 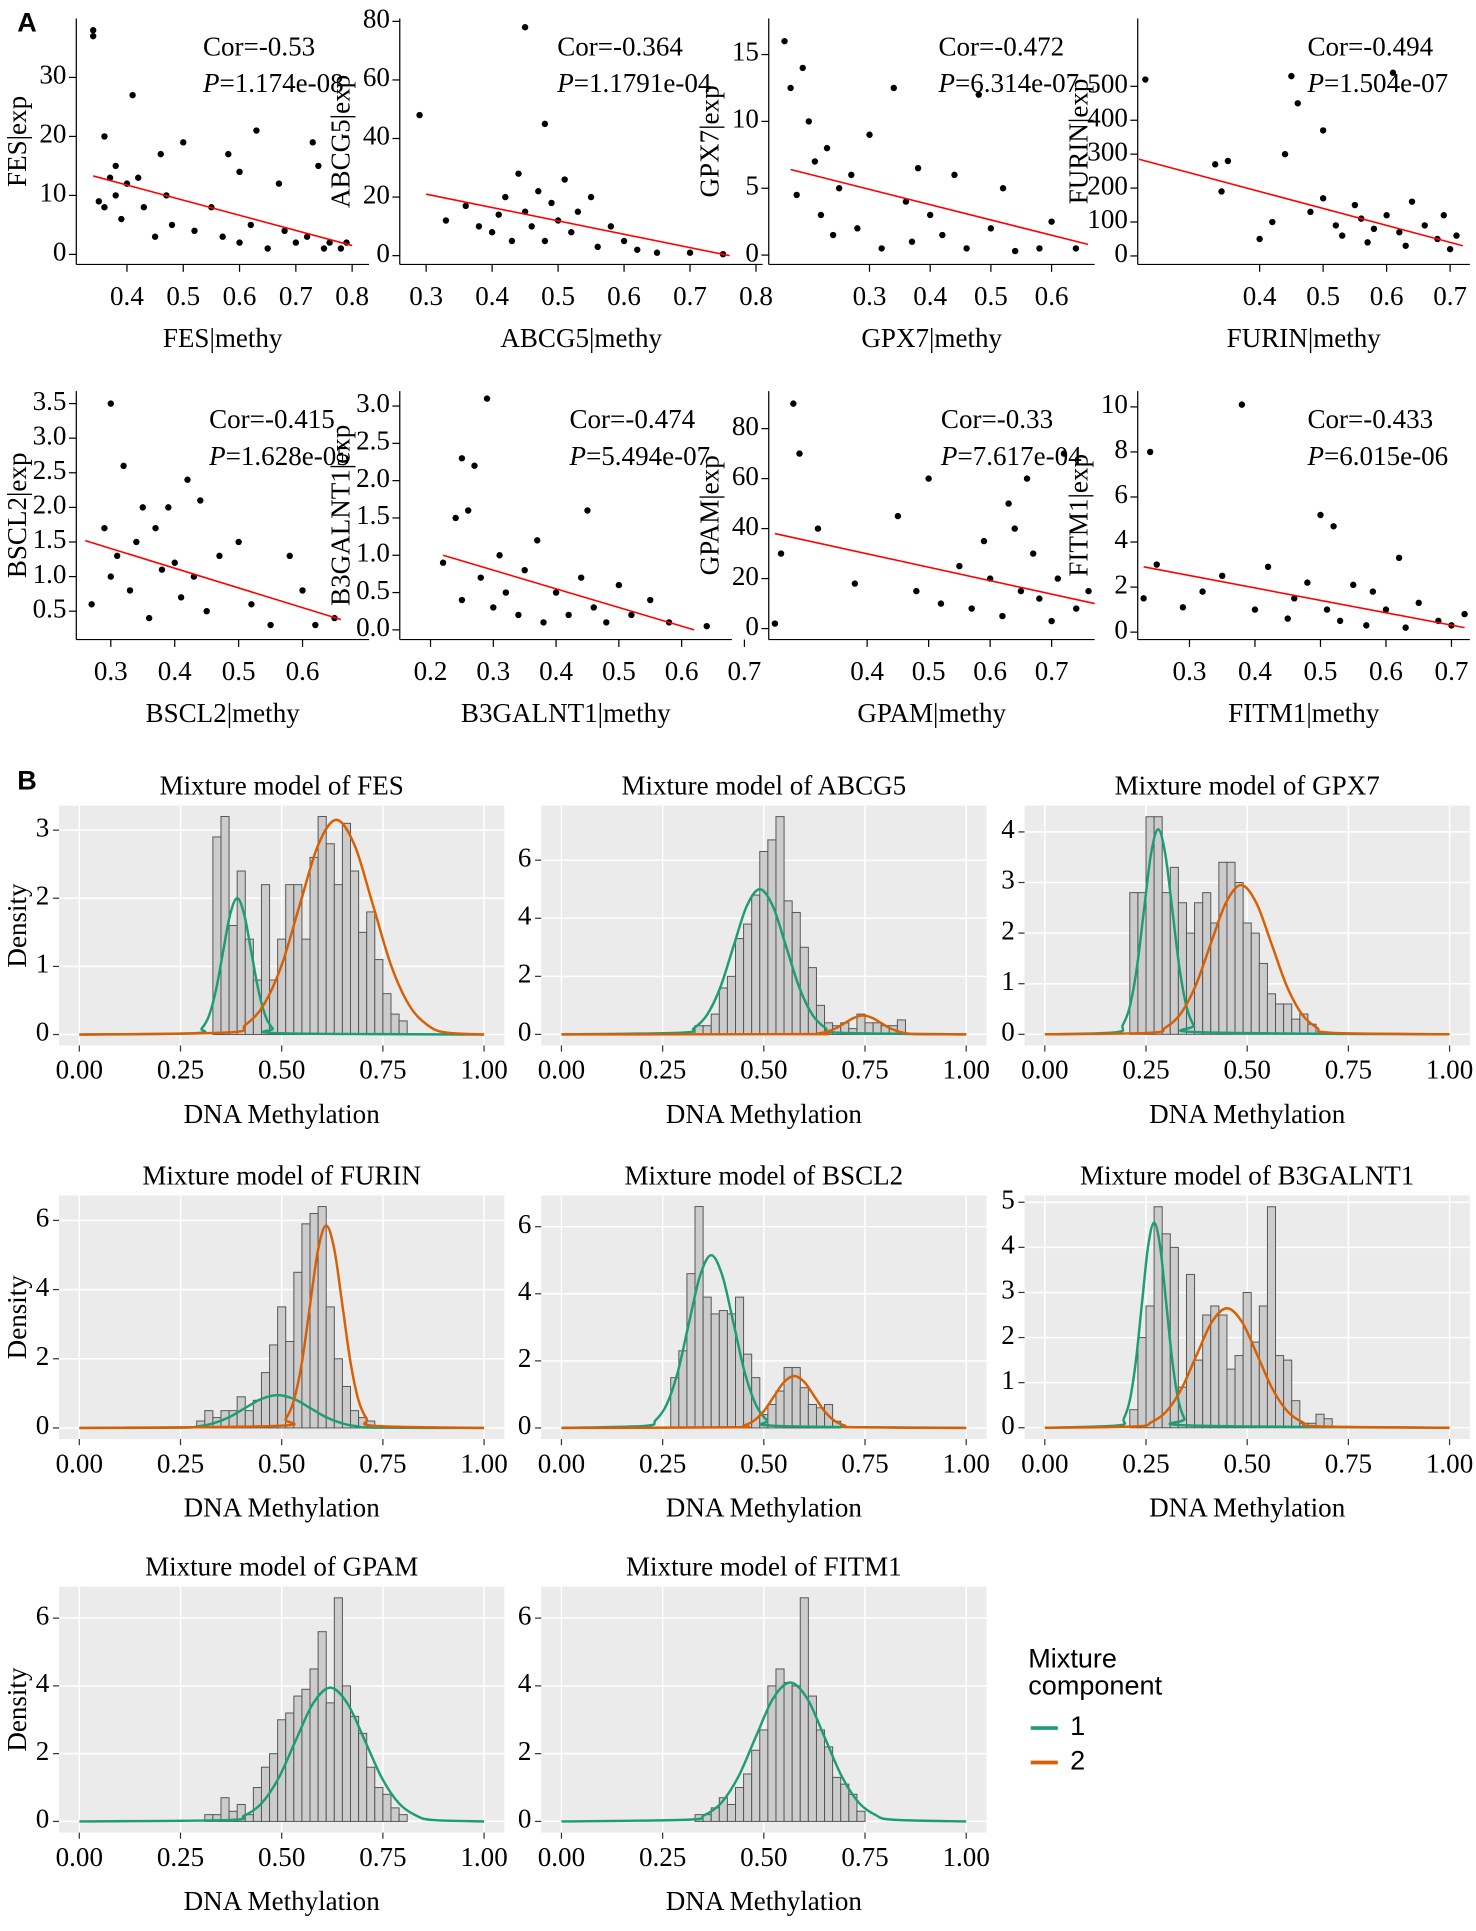 What do you see at coordinates (1315, 456) in the screenshot?
I see `annotation-symbol: P` at bounding box center [1315, 456].